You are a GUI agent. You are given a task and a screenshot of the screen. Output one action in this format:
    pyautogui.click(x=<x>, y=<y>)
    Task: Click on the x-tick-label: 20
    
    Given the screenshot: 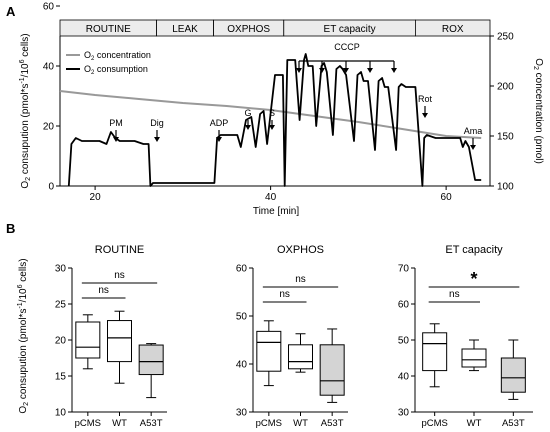 What is the action you would take?
    pyautogui.click(x=96, y=197)
    